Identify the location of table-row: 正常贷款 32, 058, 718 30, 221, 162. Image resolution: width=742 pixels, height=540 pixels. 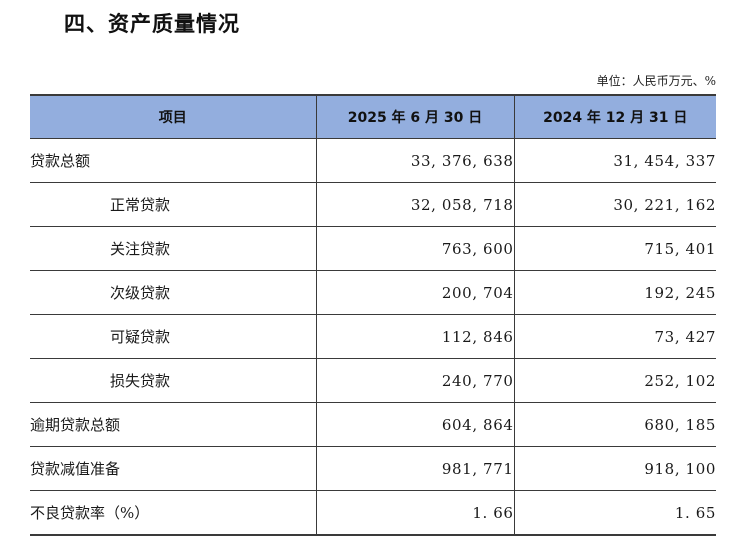
(373, 204).